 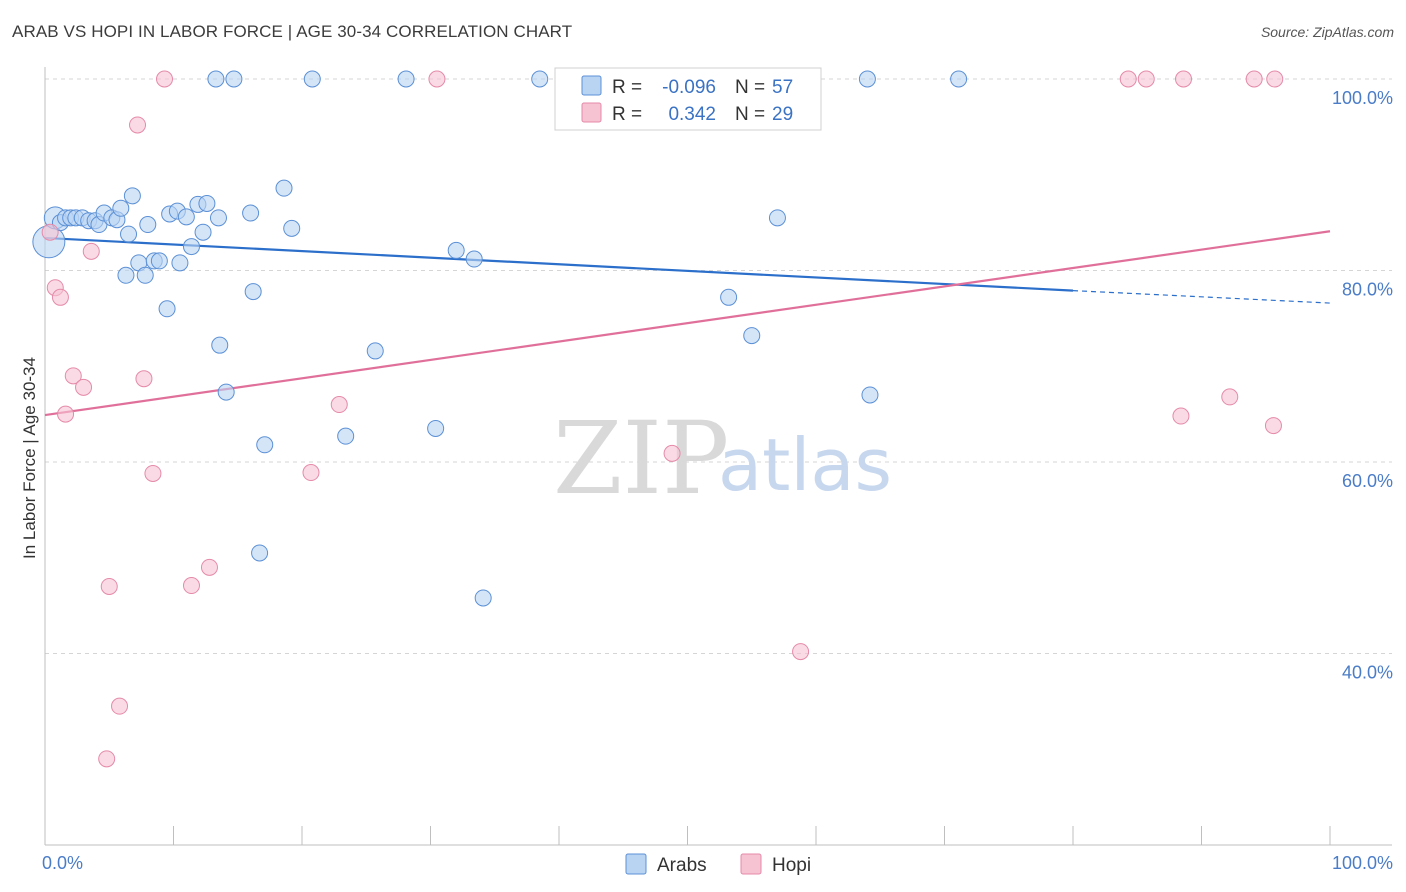 What do you see at coordinates (627, 114) in the screenshot?
I see `legend-hopi-r-label: R =` at bounding box center [627, 114].